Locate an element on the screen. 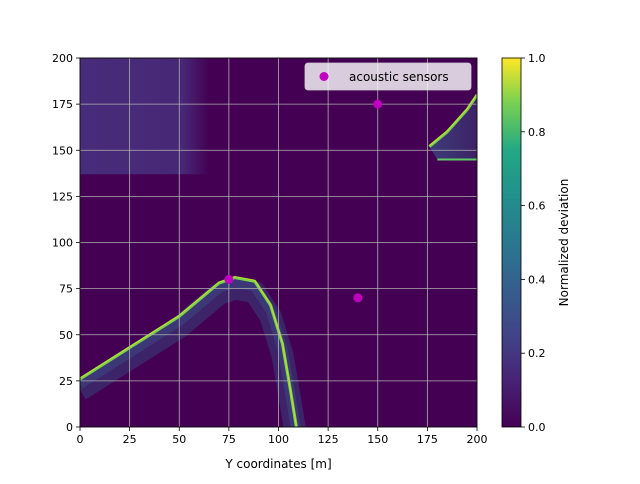 Image resolution: width=640 pixels, height=484 pixels. y-tick-label: 150 is located at coordinates (62, 150).